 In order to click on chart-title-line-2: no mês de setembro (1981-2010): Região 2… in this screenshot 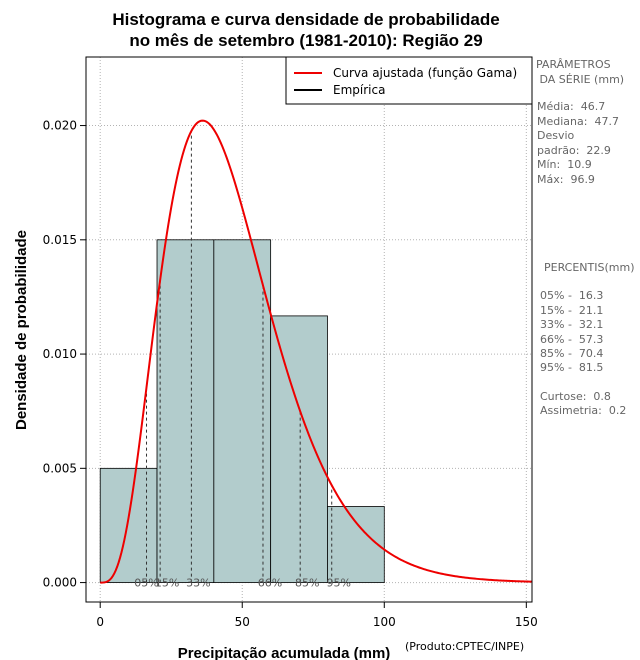, I will do `click(305, 40)`.